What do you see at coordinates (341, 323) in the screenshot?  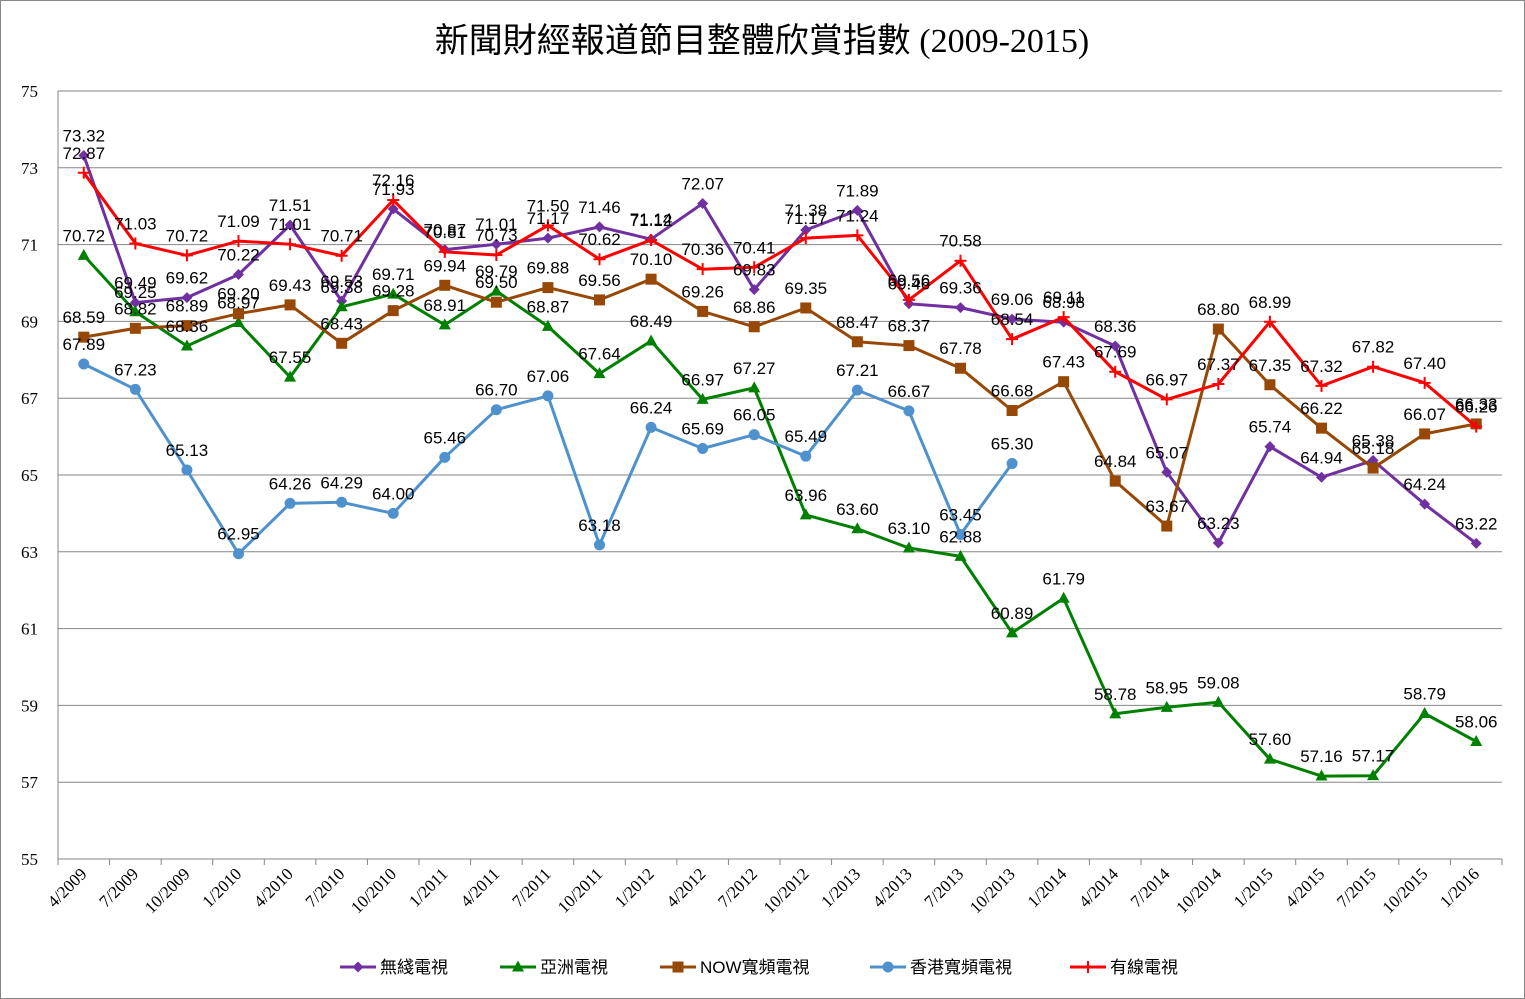 I see `data-label: 68.43` at bounding box center [341, 323].